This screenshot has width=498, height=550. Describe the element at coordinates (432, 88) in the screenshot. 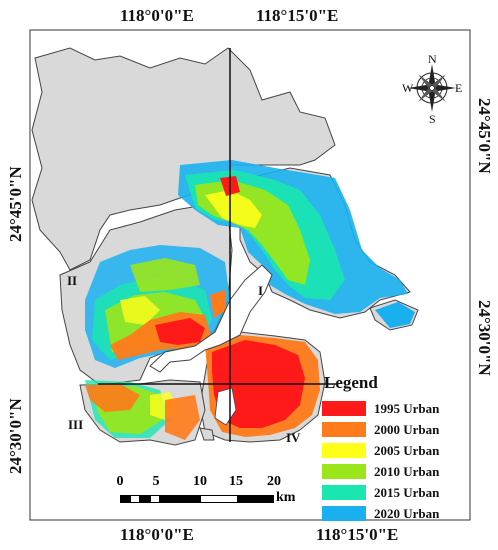

I see `compass-icon` at that location.